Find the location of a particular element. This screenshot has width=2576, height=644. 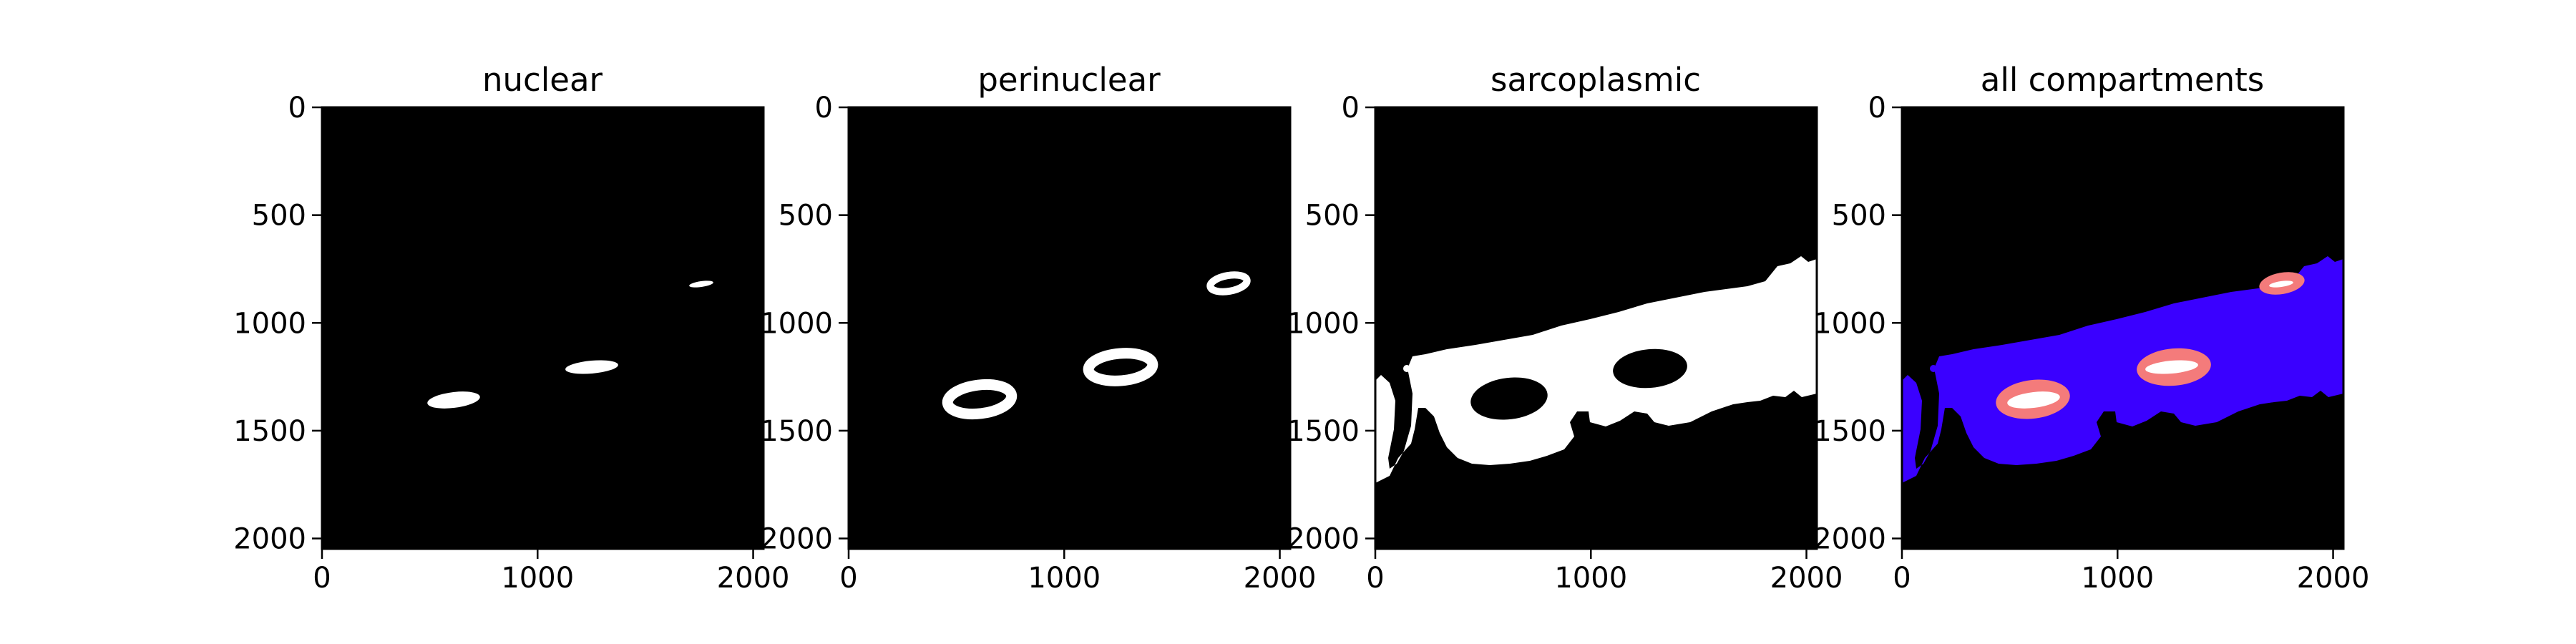

panel-title: nuclear is located at coordinates (542, 80).